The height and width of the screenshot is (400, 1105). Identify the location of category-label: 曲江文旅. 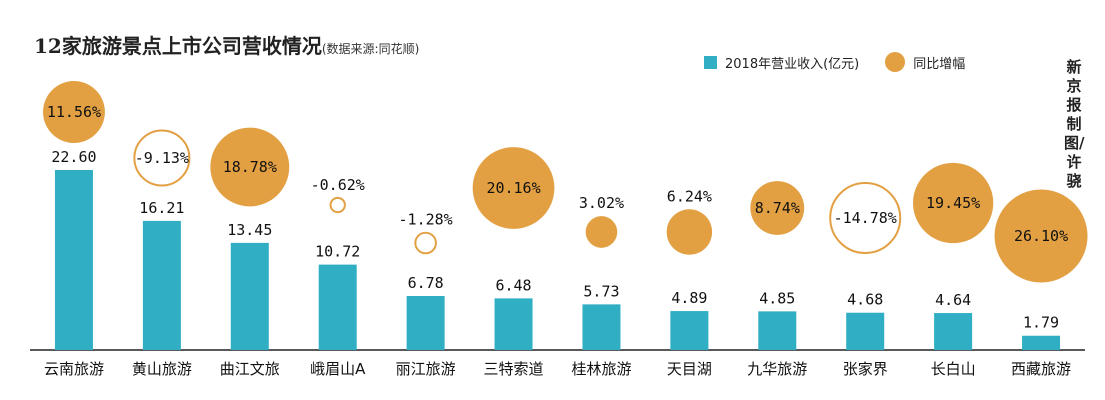
(250, 369).